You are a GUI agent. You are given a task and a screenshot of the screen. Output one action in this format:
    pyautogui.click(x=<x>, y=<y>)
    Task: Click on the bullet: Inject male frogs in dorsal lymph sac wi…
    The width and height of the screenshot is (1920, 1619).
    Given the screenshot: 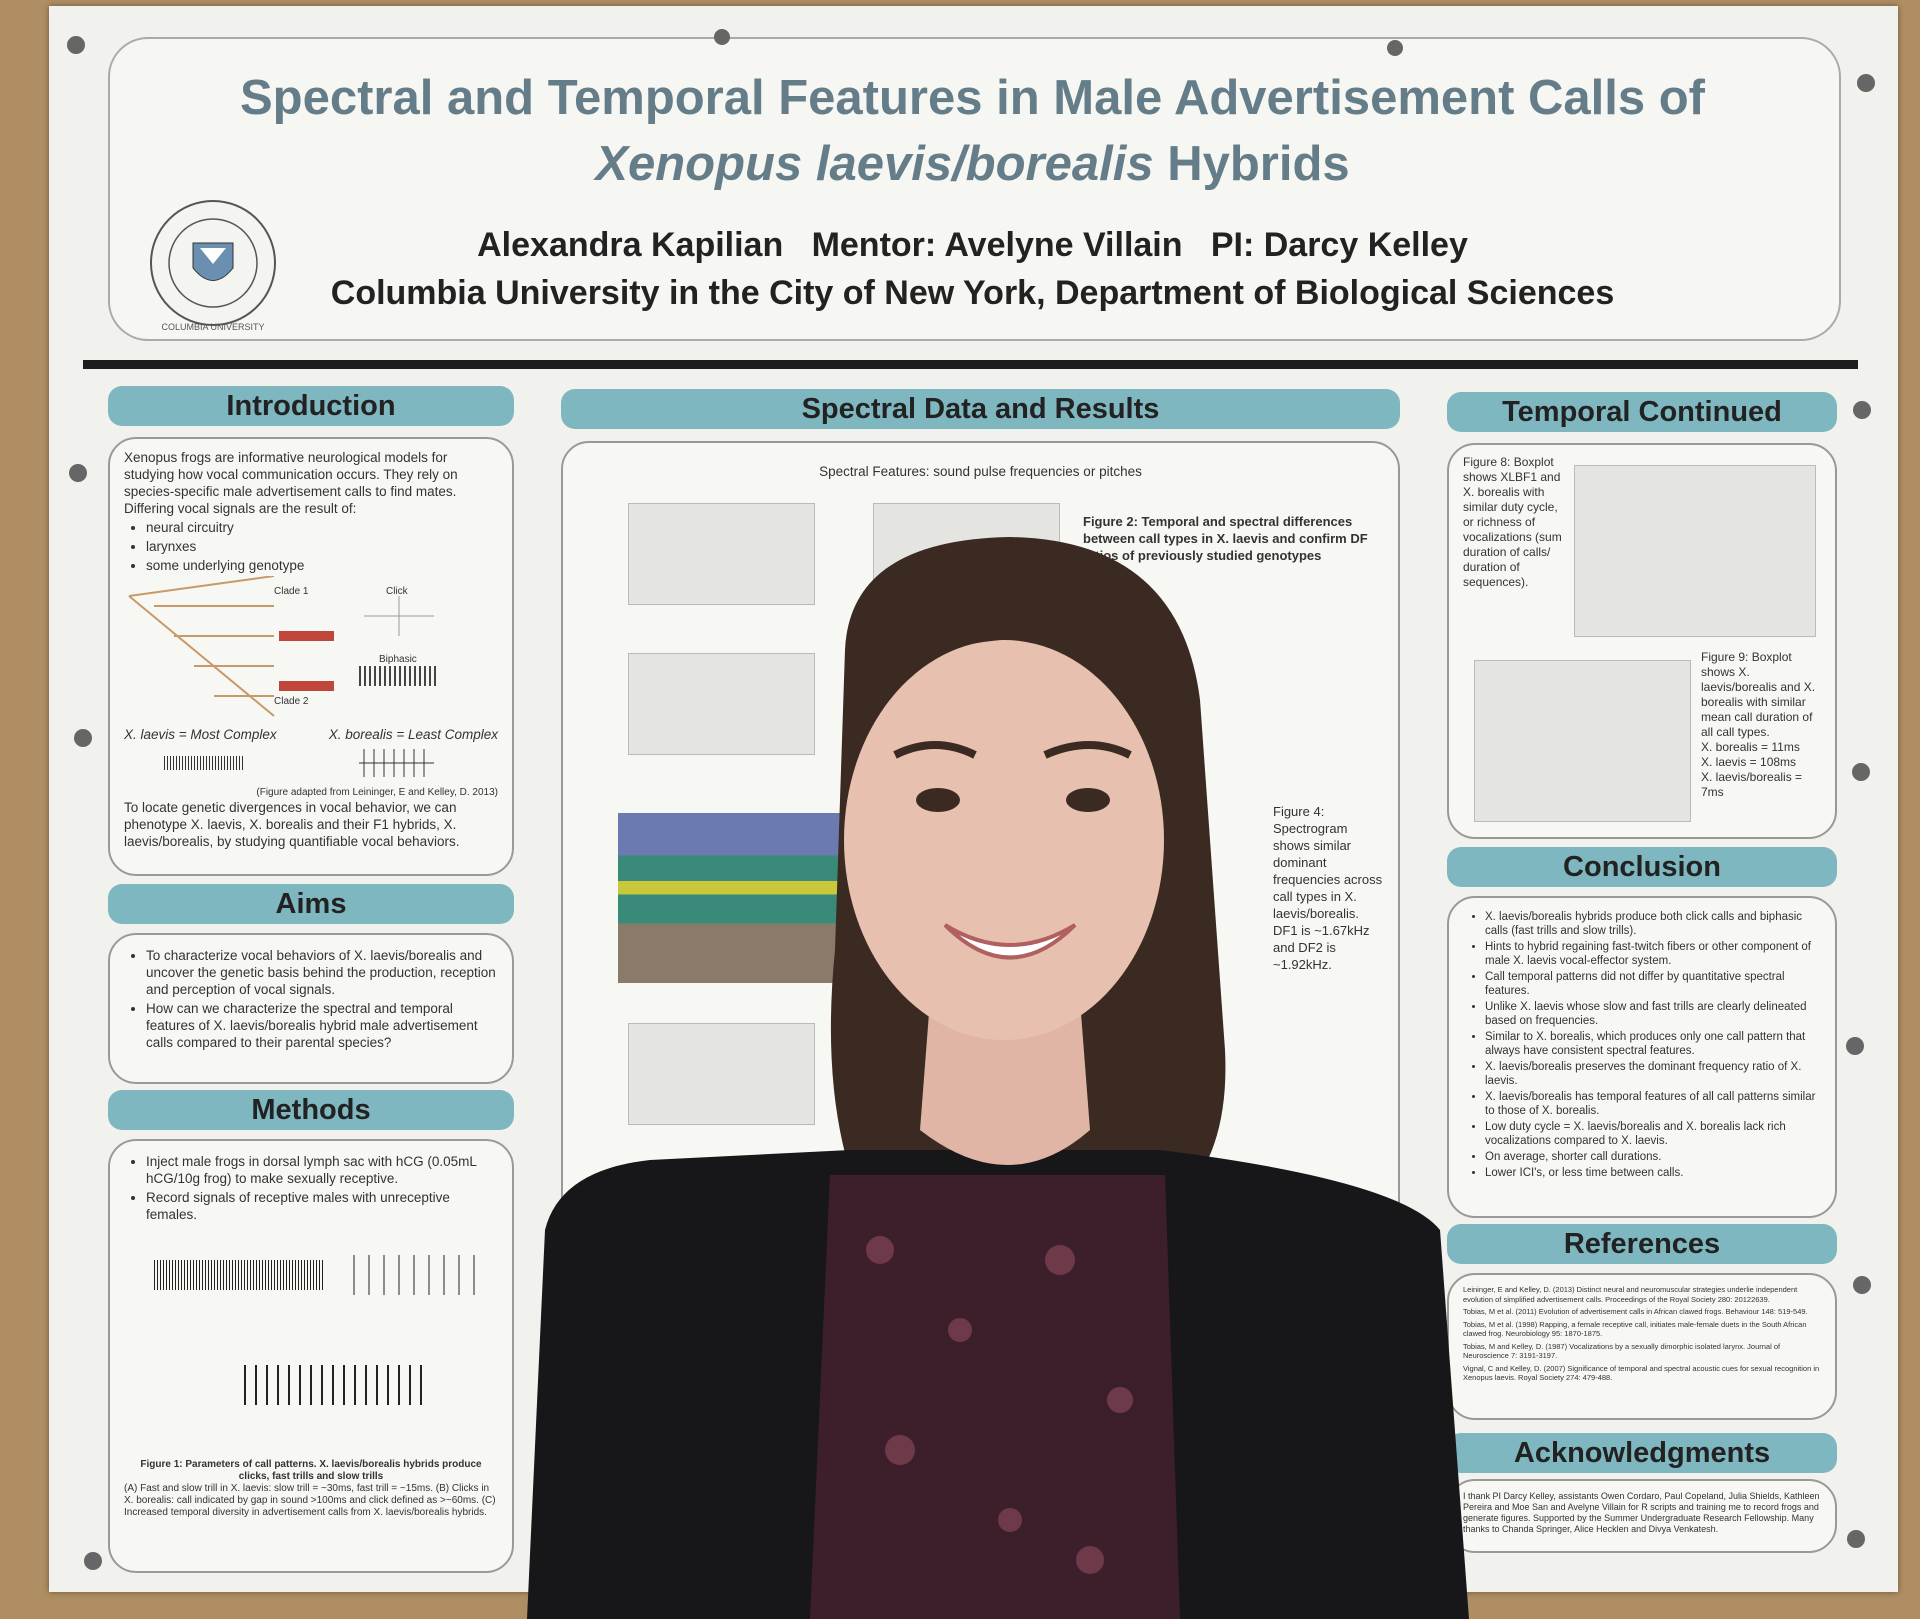 What is the action you would take?
    pyautogui.click(x=322, y=1170)
    